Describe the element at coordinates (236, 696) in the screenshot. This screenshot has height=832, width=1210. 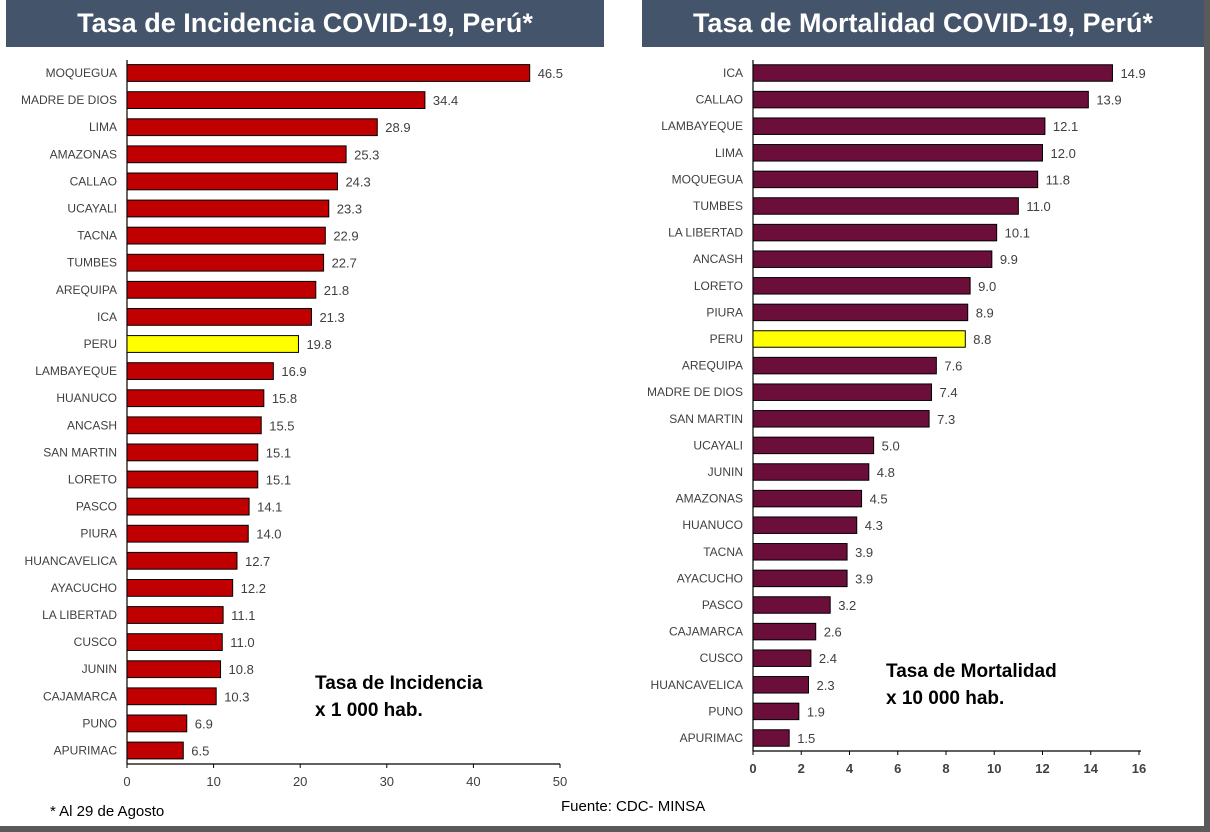
I see `incidence-value-label: 10.3` at that location.